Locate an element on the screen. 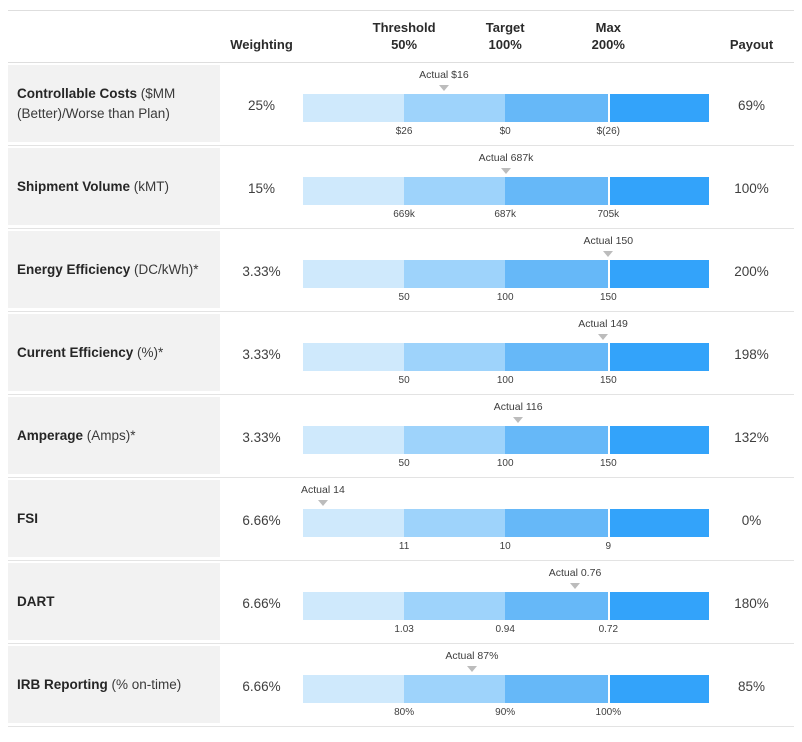  max-tick-label: 9 is located at coordinates (608, 546).